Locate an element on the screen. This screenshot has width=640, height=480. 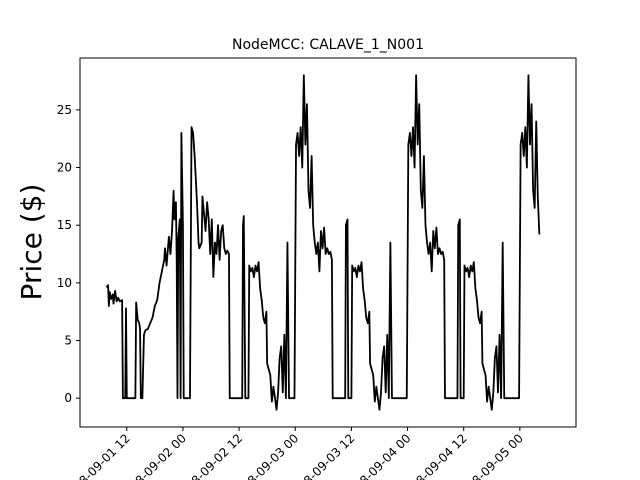
y-axis: 0 5 10 15 20 25 is located at coordinates (68, 254).